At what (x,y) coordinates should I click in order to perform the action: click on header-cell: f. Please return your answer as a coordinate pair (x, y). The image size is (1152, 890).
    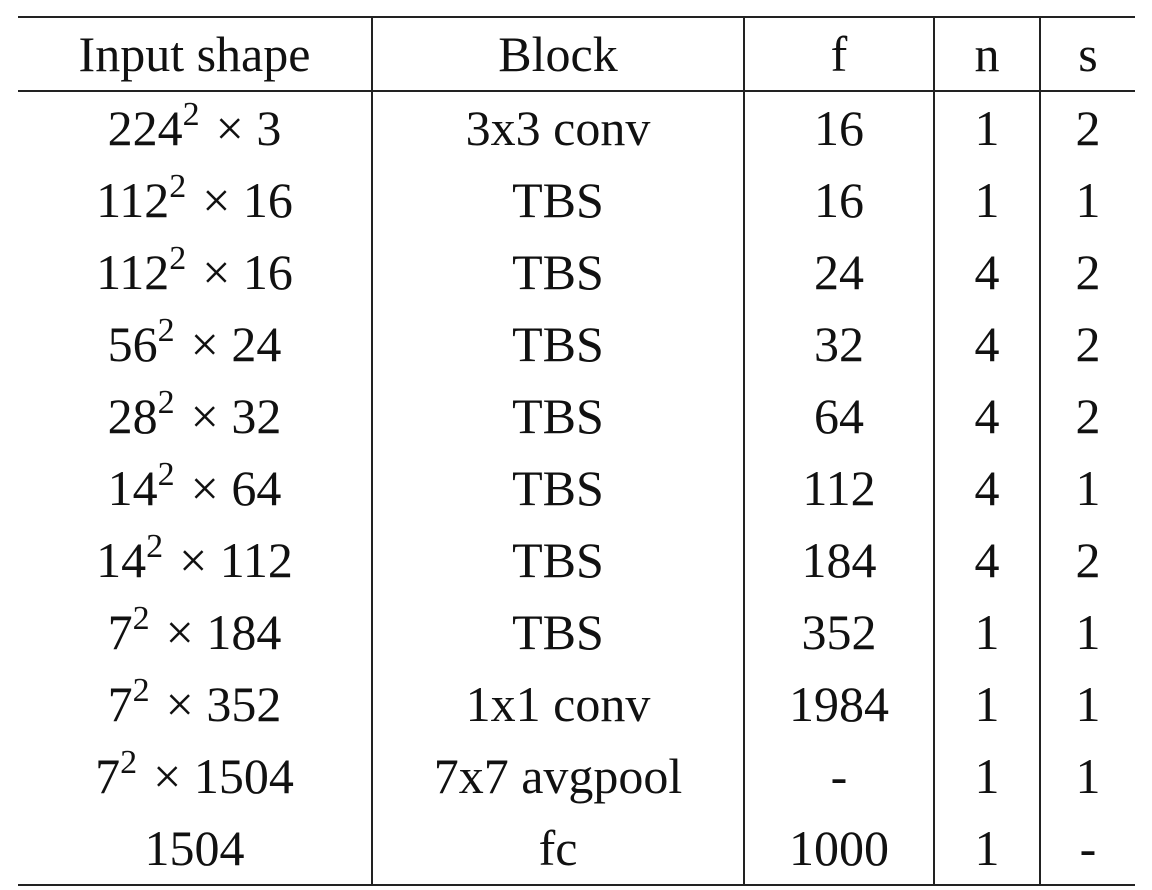
    Looking at the image, I should click on (838, 54).